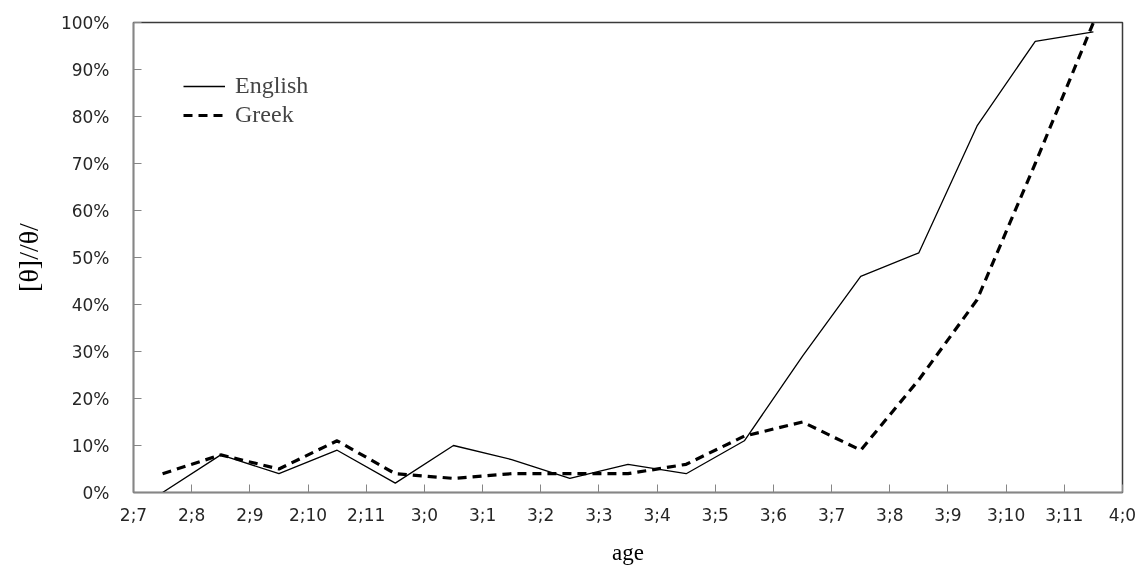 This screenshot has height=567, width=1144. What do you see at coordinates (599, 514) in the screenshot?
I see `x-tick-label: 3;3` at bounding box center [599, 514].